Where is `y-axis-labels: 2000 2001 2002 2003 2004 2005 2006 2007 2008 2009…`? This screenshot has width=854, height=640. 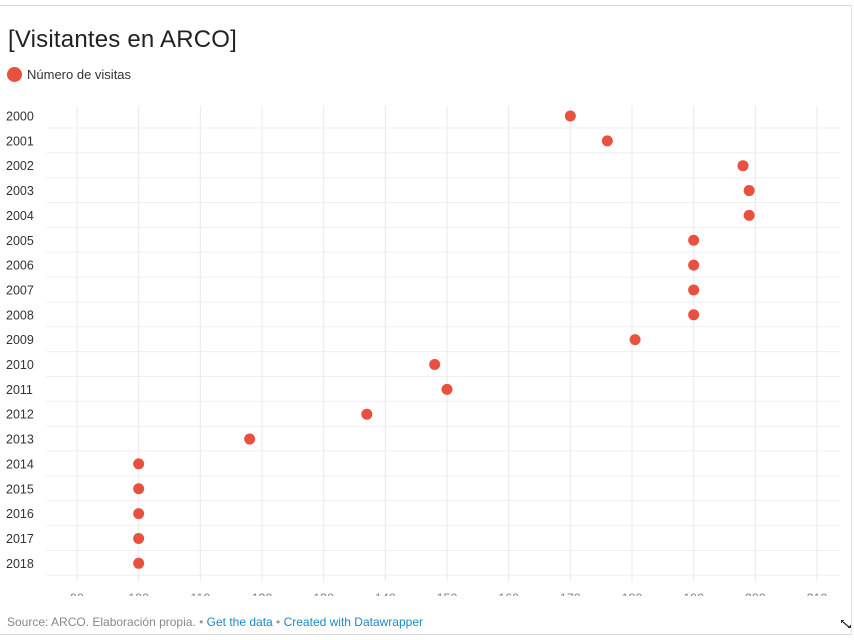 y-axis-labels: 2000 2001 2002 2003 2004 2005 2006 2007 2008 2009… is located at coordinates (20, 340).